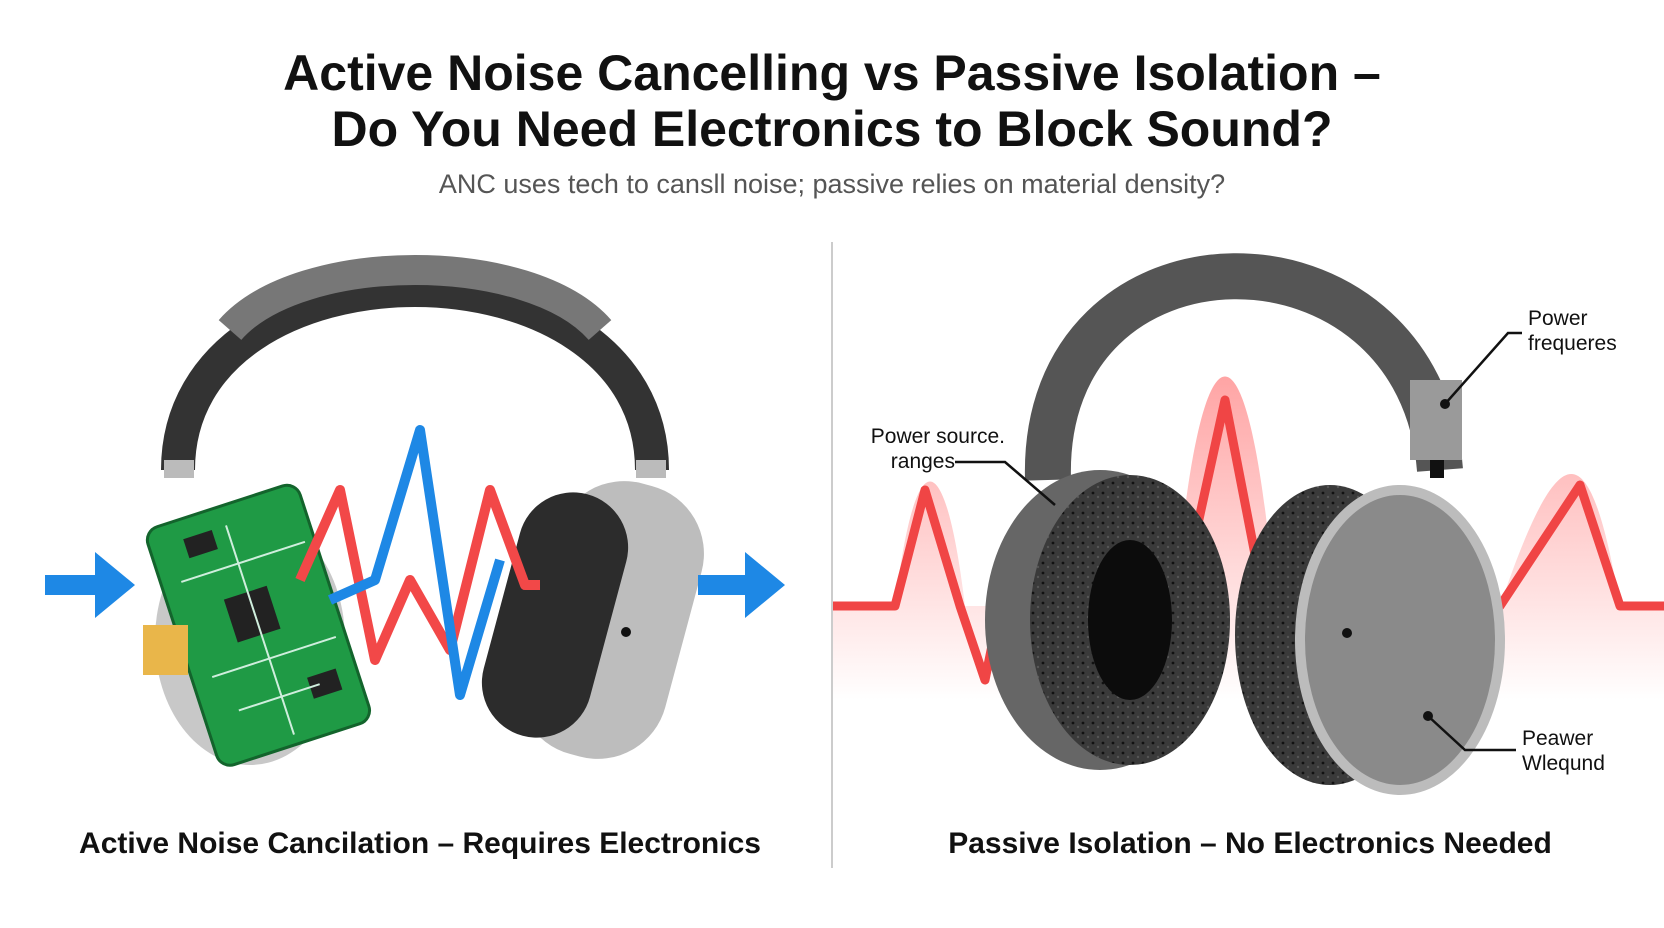  What do you see at coordinates (923, 461) in the screenshot?
I see `annotation: ranges` at bounding box center [923, 461].